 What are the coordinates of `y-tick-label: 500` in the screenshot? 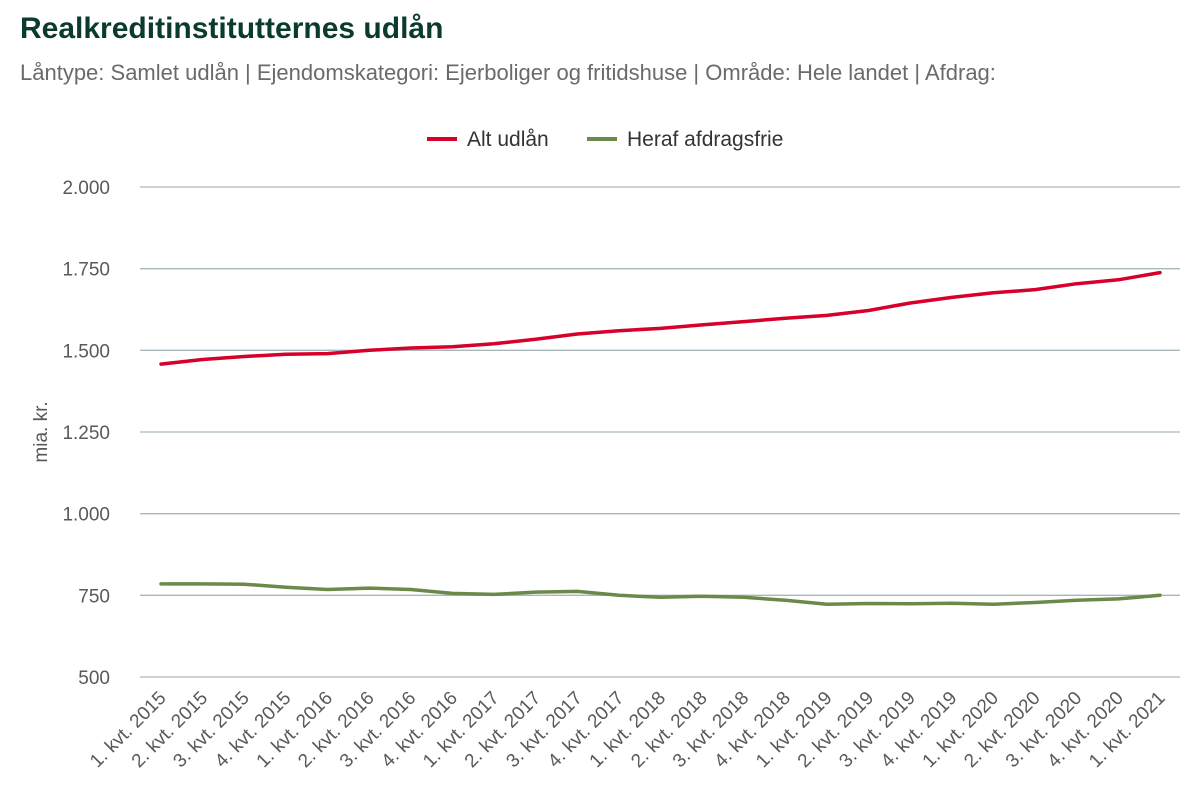 It's located at (94, 678).